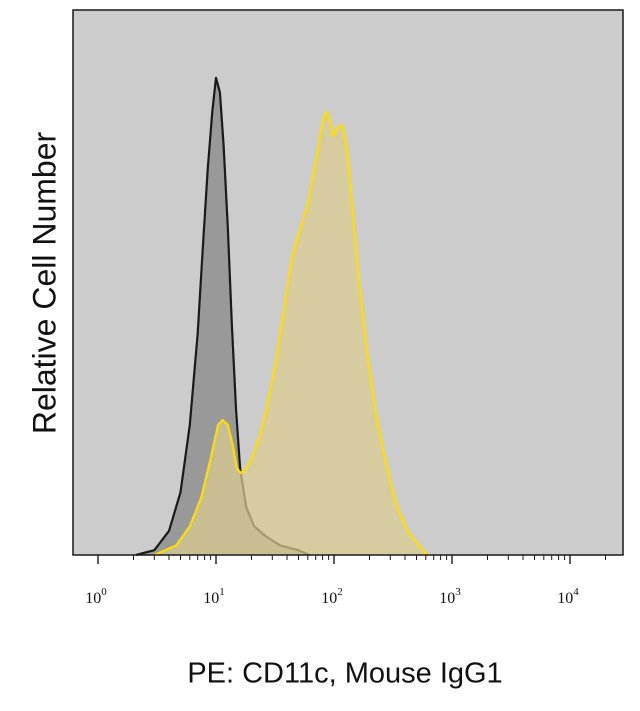 Image resolution: width=640 pixels, height=711 pixels. What do you see at coordinates (96, 596) in the screenshot?
I see `x-tick-label: 10⁰` at bounding box center [96, 596].